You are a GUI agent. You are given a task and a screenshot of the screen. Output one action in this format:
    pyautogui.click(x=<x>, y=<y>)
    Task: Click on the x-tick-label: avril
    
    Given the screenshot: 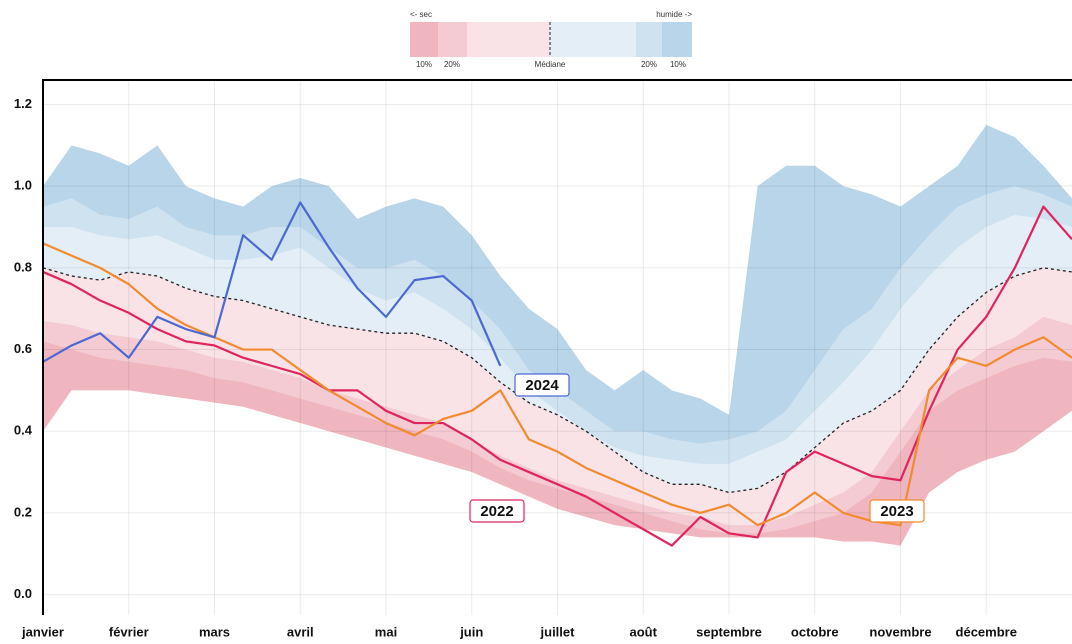 What is the action you would take?
    pyautogui.click(x=300, y=631)
    